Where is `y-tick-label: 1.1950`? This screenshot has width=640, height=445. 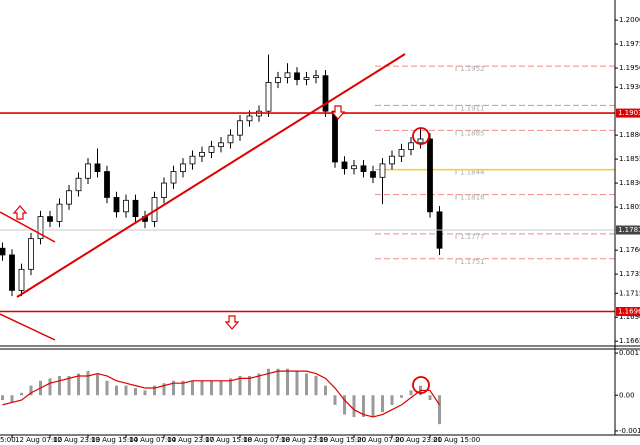 y-tick-label: 1.1950 is located at coordinates (629, 68).